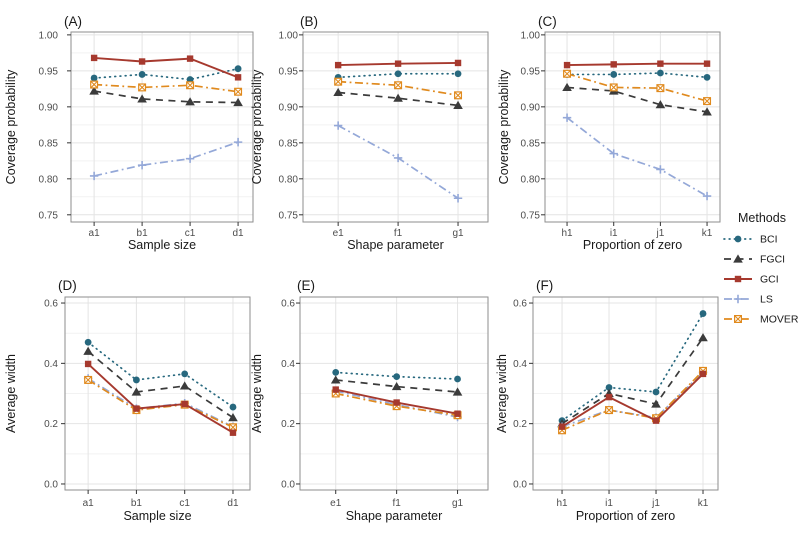  Describe the element at coordinates (289, 35) in the screenshot. I see `y-tick-label: 1.00` at that location.